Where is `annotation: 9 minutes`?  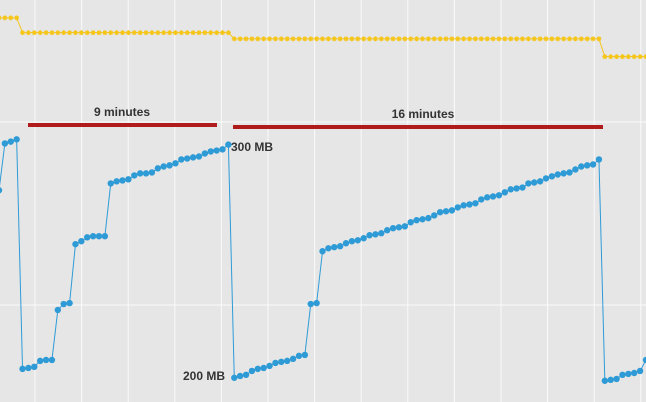 annotation: 9 minutes is located at coordinates (122, 112).